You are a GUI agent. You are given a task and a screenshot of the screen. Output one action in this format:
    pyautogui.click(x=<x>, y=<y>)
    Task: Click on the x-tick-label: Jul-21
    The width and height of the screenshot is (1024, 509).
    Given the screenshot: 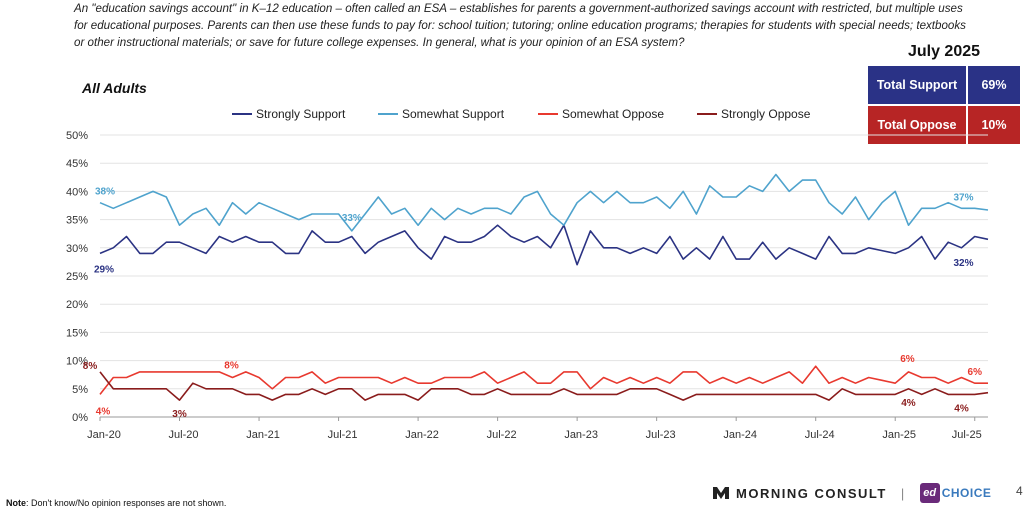 What is the action you would take?
    pyautogui.click(x=343, y=435)
    